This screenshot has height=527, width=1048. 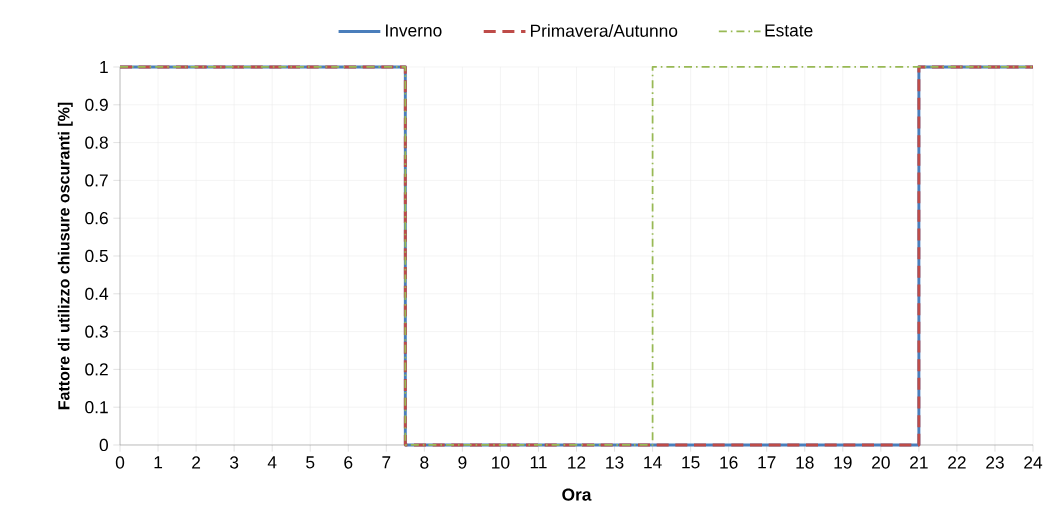 I want to click on x-tick-label: 1, so click(x=158, y=462).